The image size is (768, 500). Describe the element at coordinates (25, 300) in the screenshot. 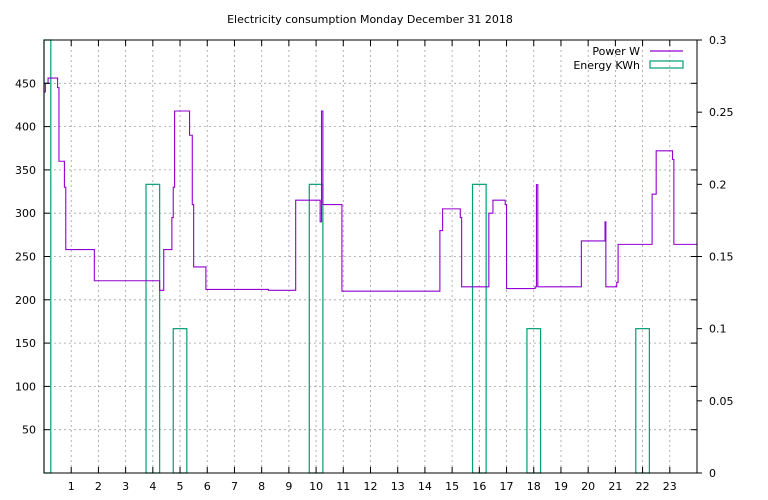

I see `y-left-tick-label: 200` at that location.